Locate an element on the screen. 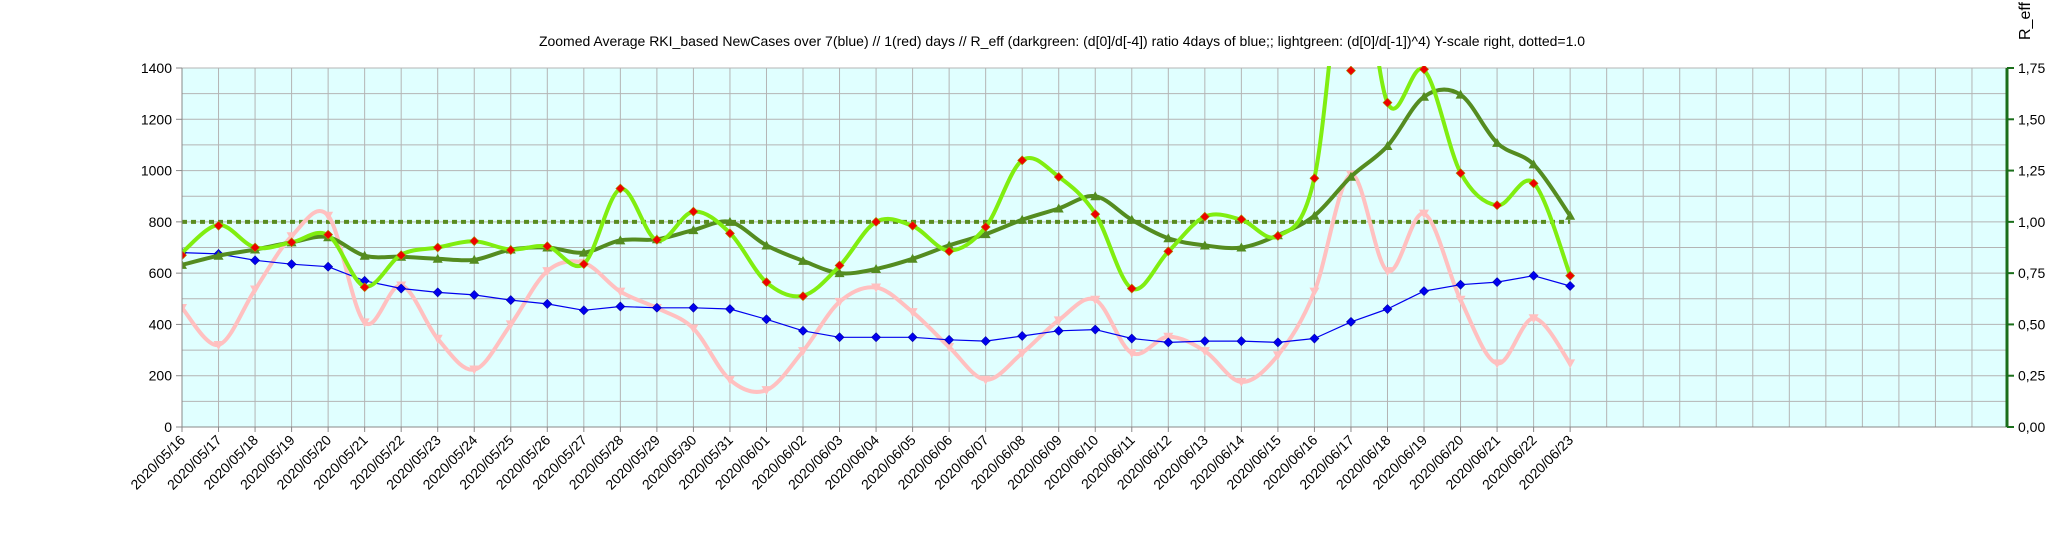 This screenshot has height=537, width=2048. y-tick-right-label: 0,00 is located at coordinates (2031, 427).